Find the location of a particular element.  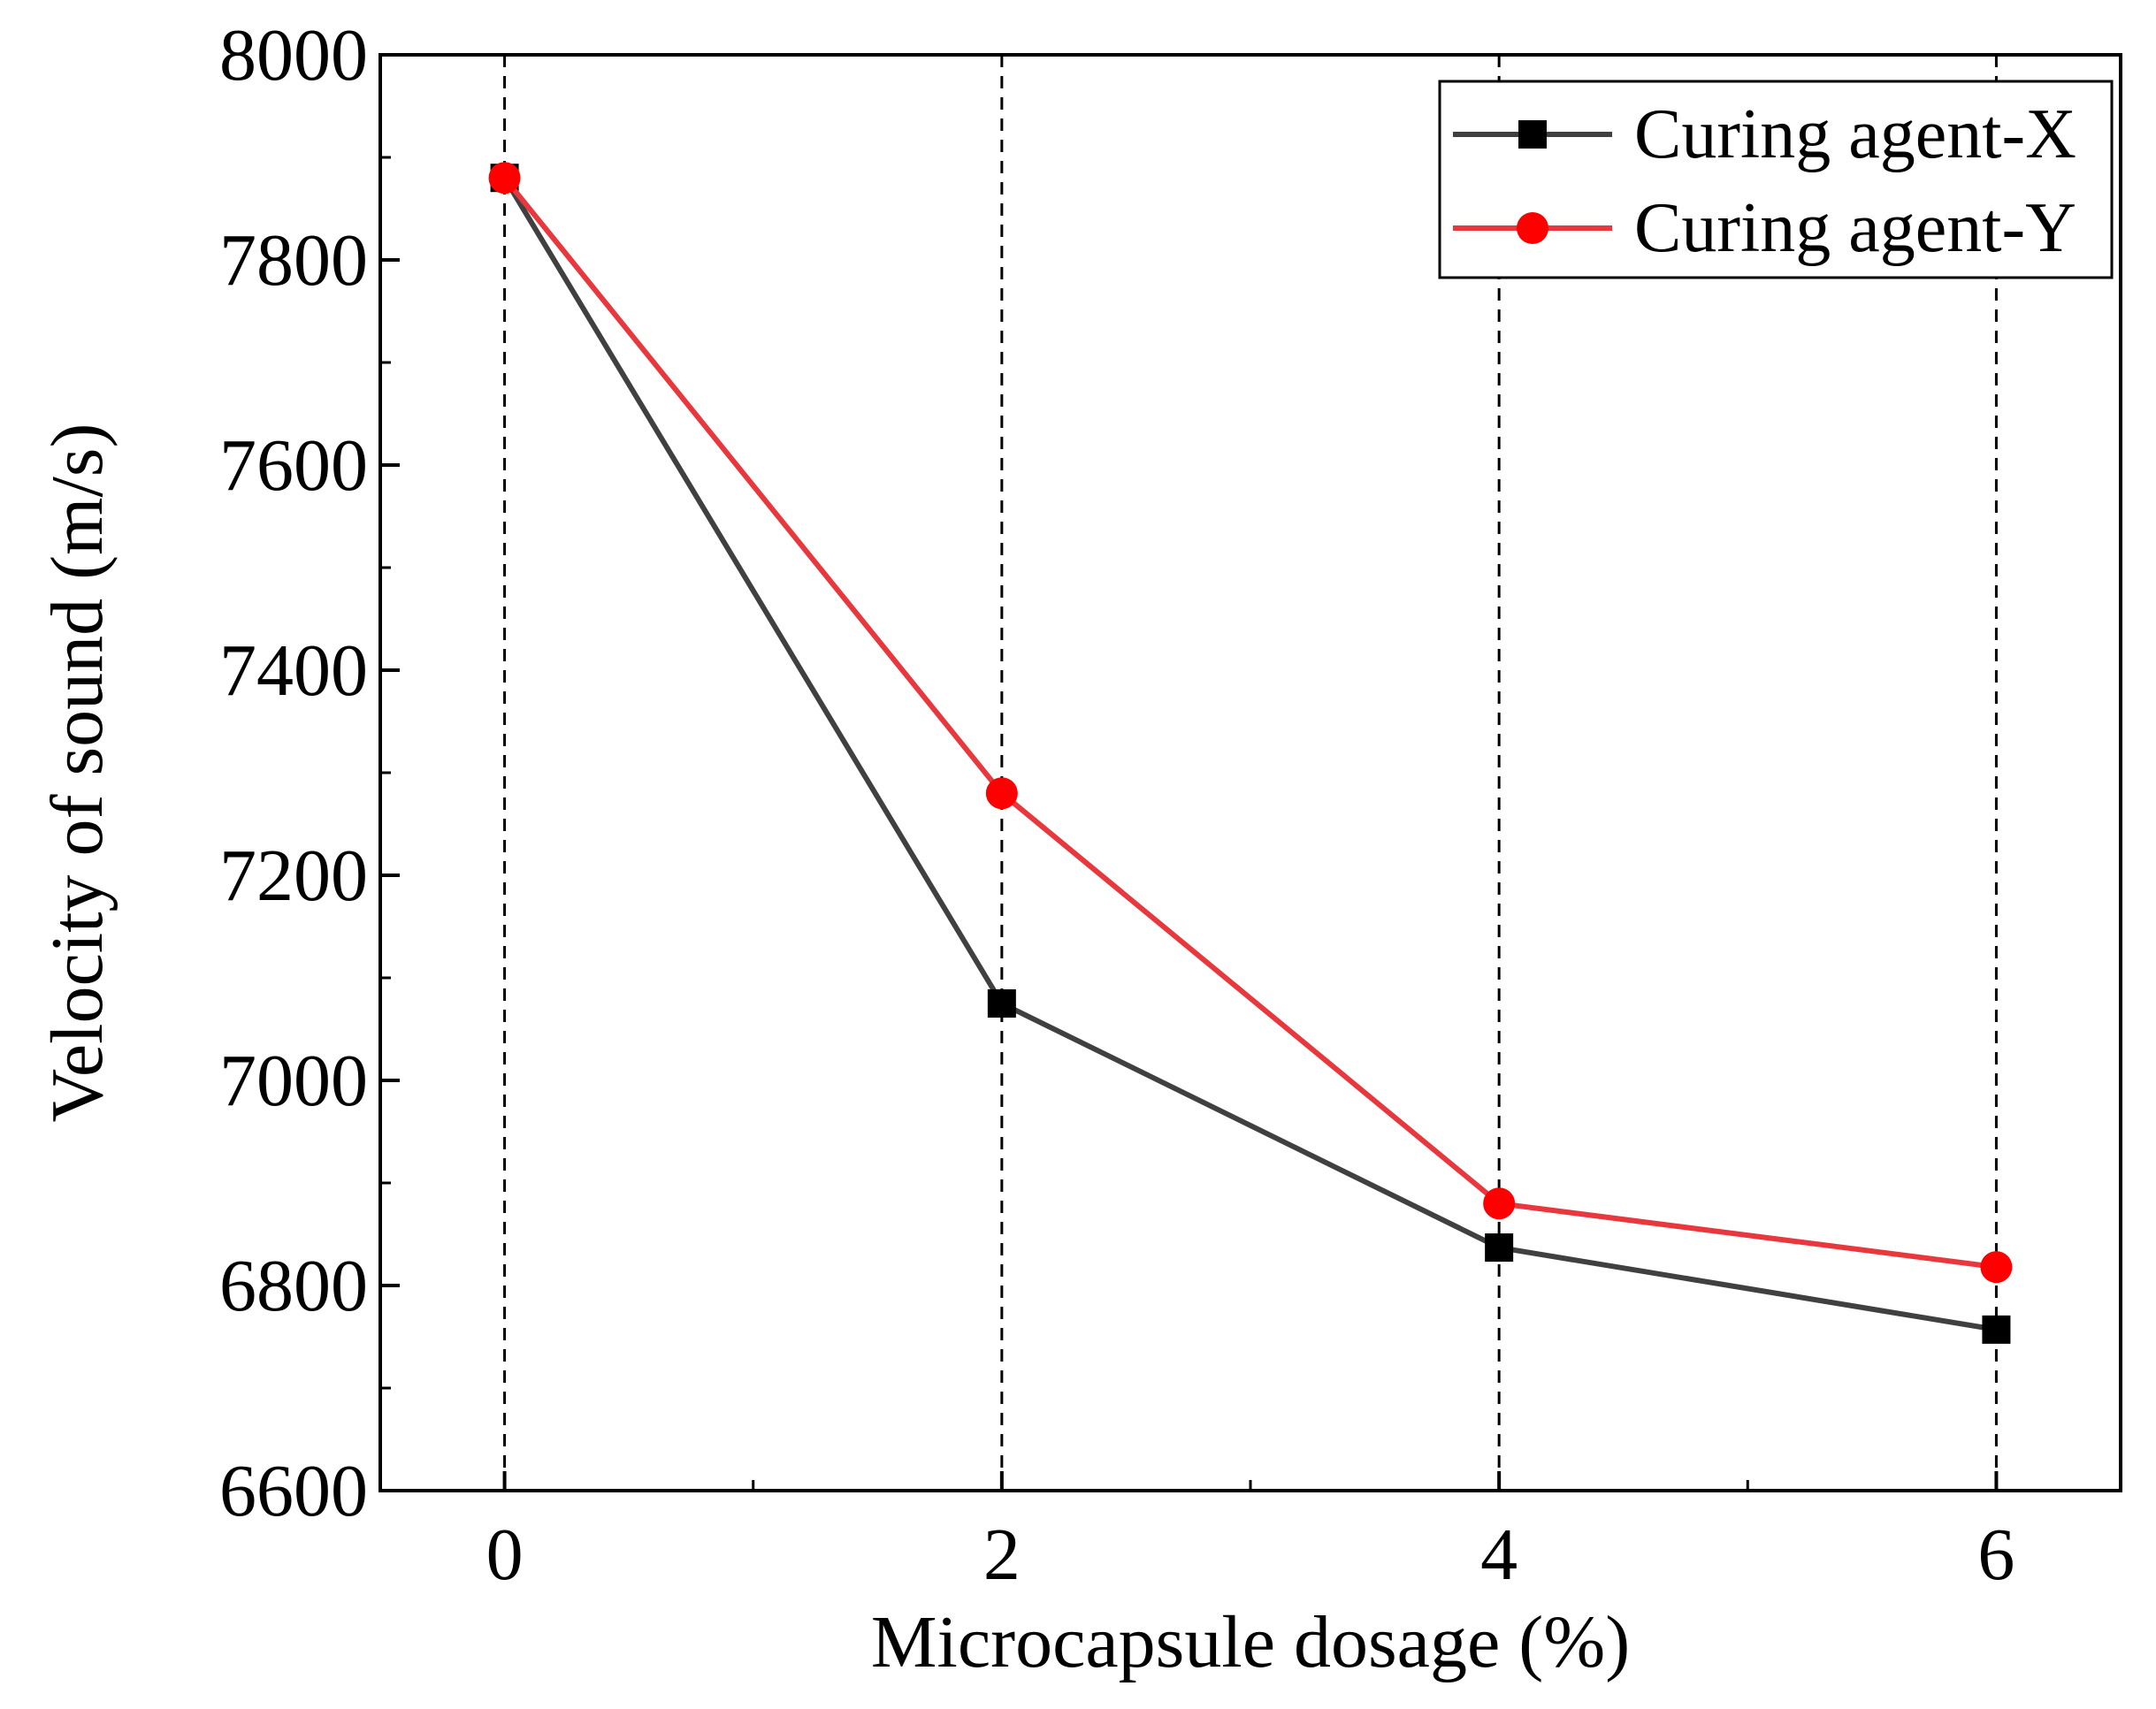

legend-label-curing-agent-x: Curing agent-X is located at coordinates (1855, 134).